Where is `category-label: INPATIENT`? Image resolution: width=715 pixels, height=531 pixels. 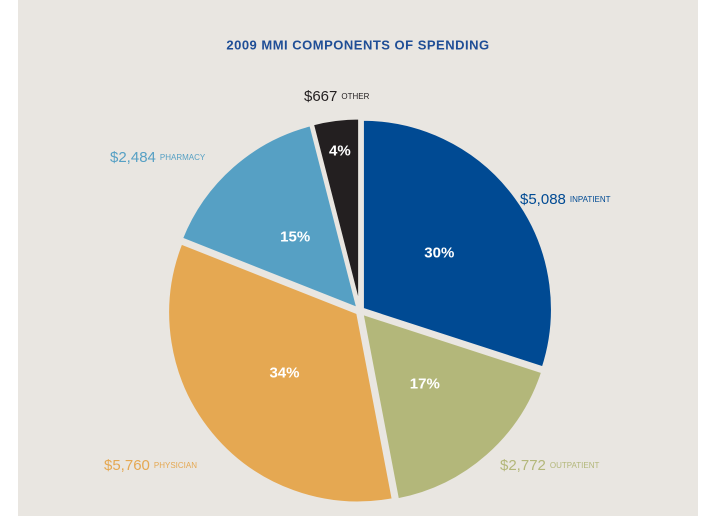 category-label: INPATIENT is located at coordinates (590, 199).